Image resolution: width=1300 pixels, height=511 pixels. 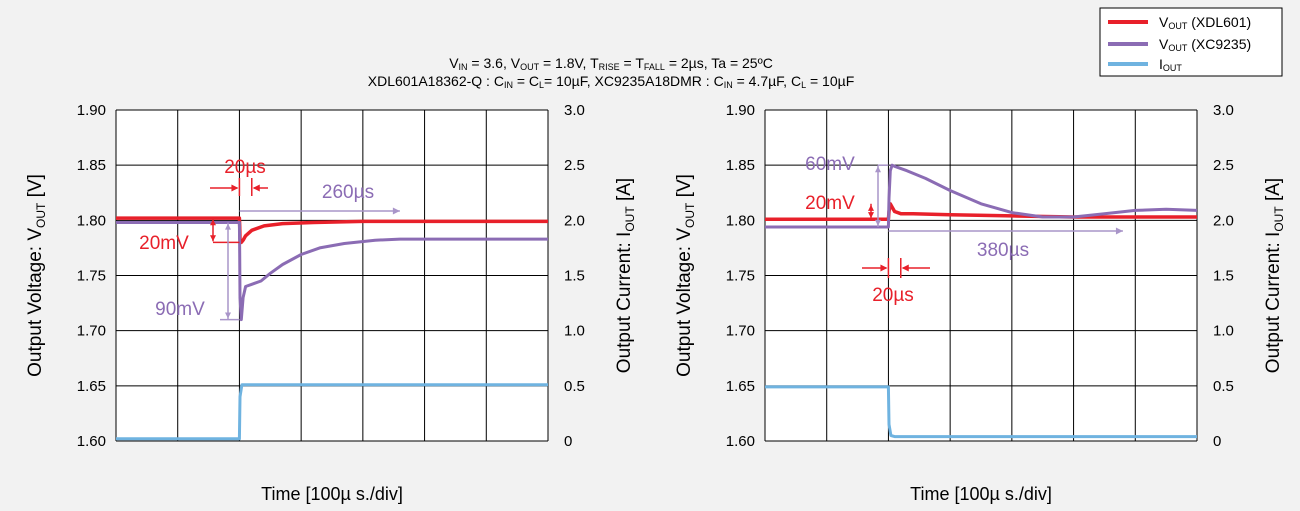 I want to click on conditions-part: = T, so click(x=632, y=63).